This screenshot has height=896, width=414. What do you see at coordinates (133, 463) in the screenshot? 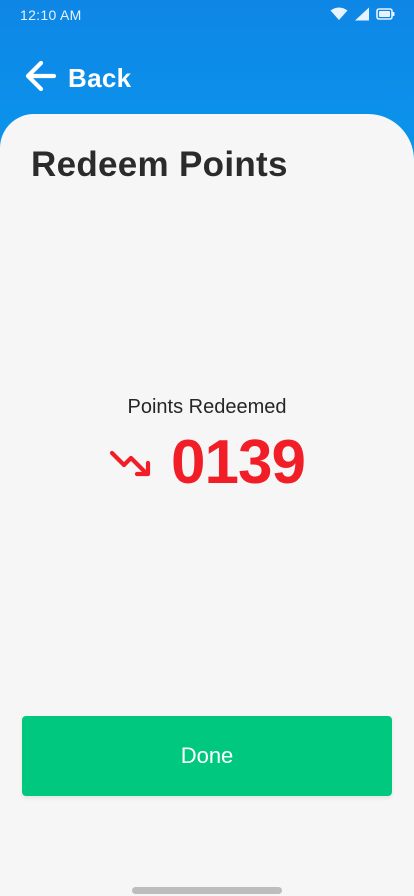
I see `trending-down-icon` at bounding box center [133, 463].